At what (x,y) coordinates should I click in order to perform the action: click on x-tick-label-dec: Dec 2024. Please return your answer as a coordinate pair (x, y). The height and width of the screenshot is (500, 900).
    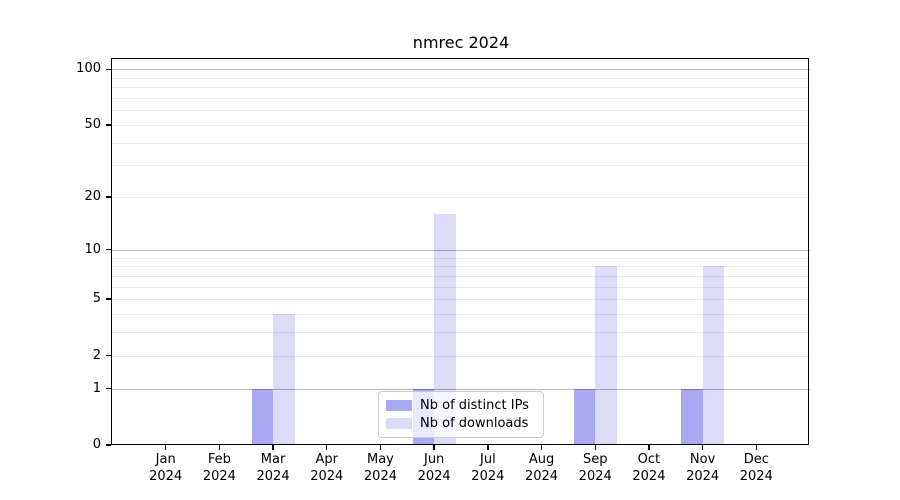
    Looking at the image, I should click on (756, 468).